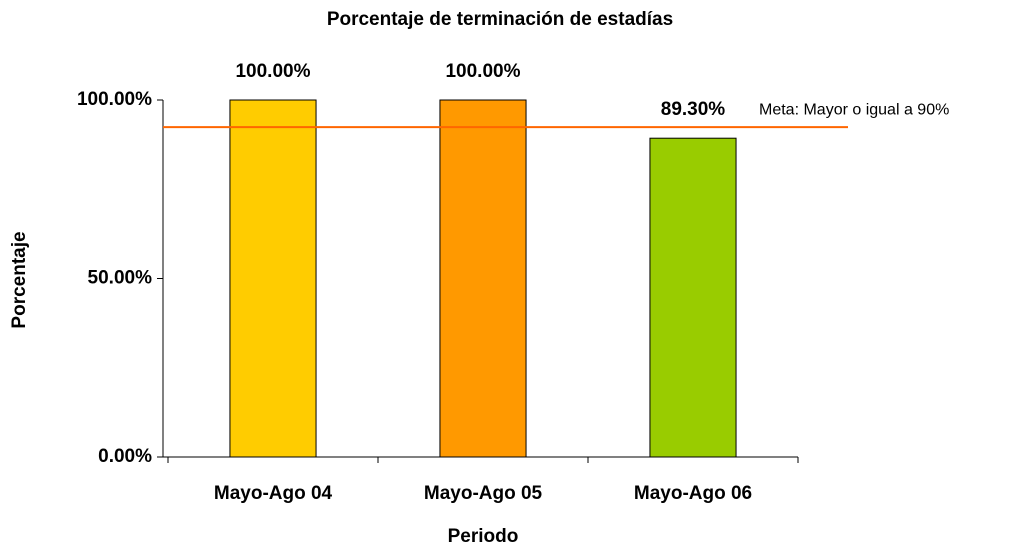 Image resolution: width=1024 pixels, height=550 pixels. Describe the element at coordinates (693, 109) in the screenshot. I see `data-label: 89.30%` at that location.